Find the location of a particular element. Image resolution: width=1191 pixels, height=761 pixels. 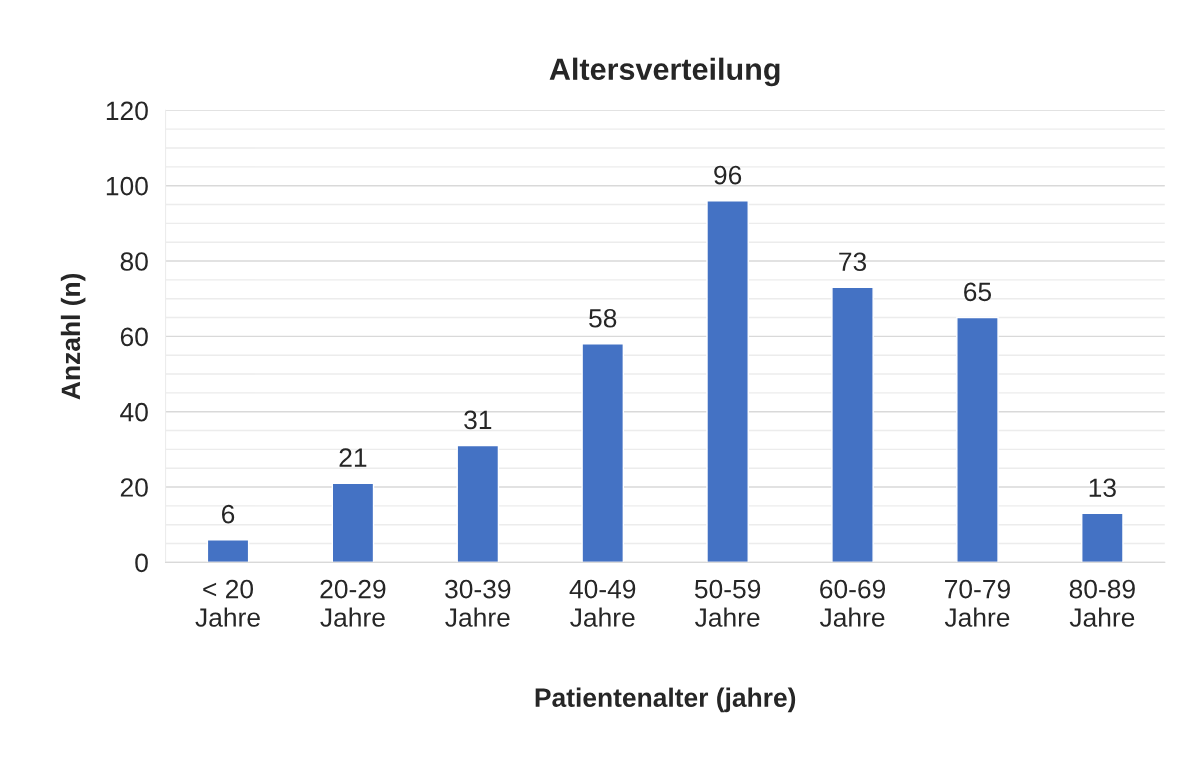

data-label: 96 is located at coordinates (728, 175).